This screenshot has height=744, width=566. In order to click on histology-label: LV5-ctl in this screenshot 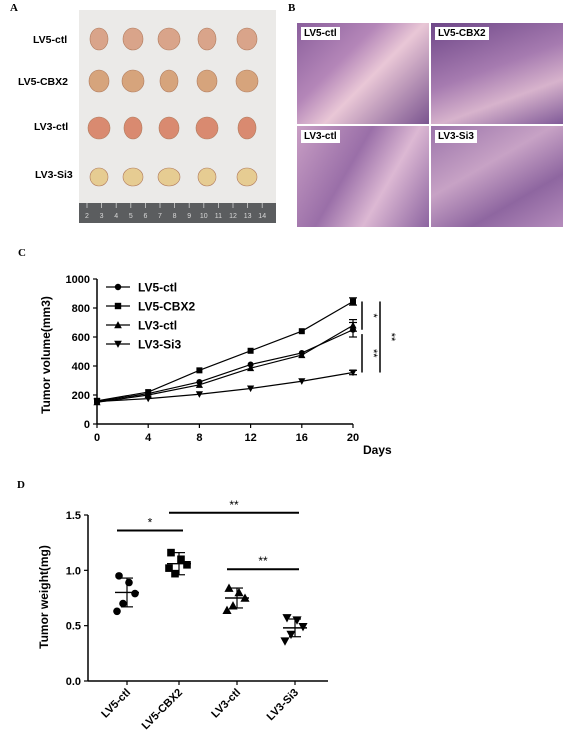, I will do `click(320, 33)`.